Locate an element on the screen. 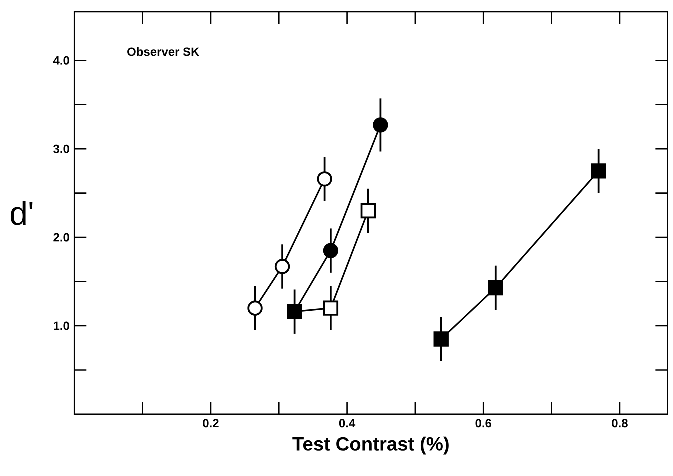  x-axis-title: Test Contrast (%) is located at coordinates (370, 445).